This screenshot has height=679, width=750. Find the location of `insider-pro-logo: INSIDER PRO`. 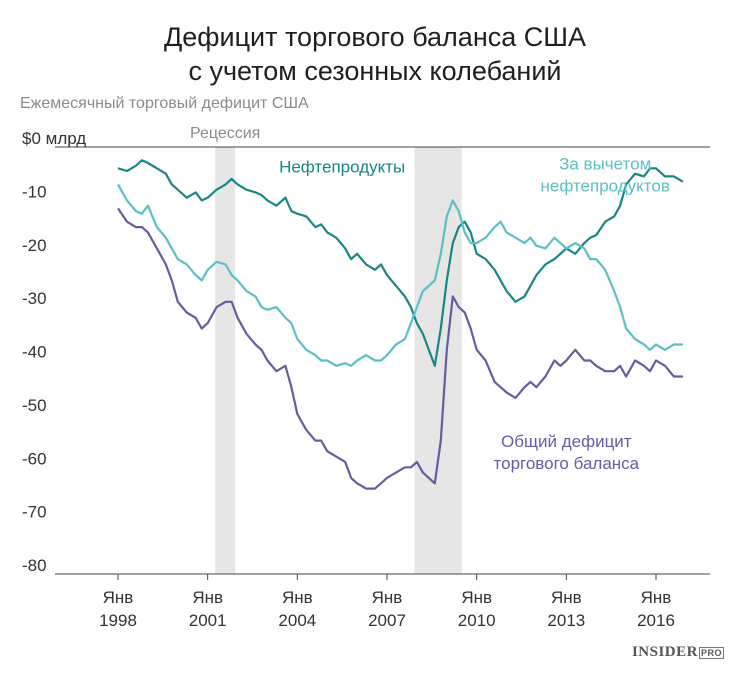

insider-pro-logo: INSIDER PRO is located at coordinates (678, 652).